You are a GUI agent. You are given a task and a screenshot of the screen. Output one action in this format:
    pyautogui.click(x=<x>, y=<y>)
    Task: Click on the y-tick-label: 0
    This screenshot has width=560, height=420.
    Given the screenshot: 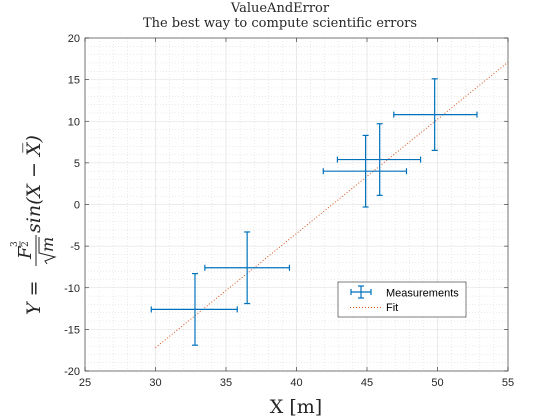 What is the action you would take?
    pyautogui.click(x=77, y=206)
    